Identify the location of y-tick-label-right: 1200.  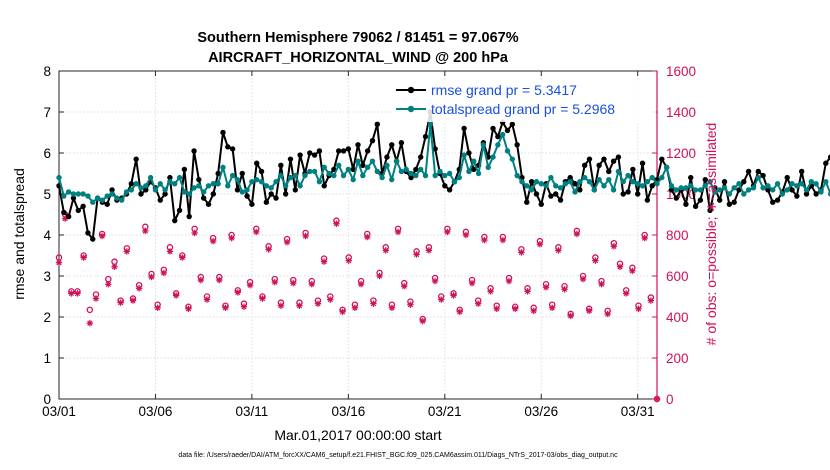
(681, 153).